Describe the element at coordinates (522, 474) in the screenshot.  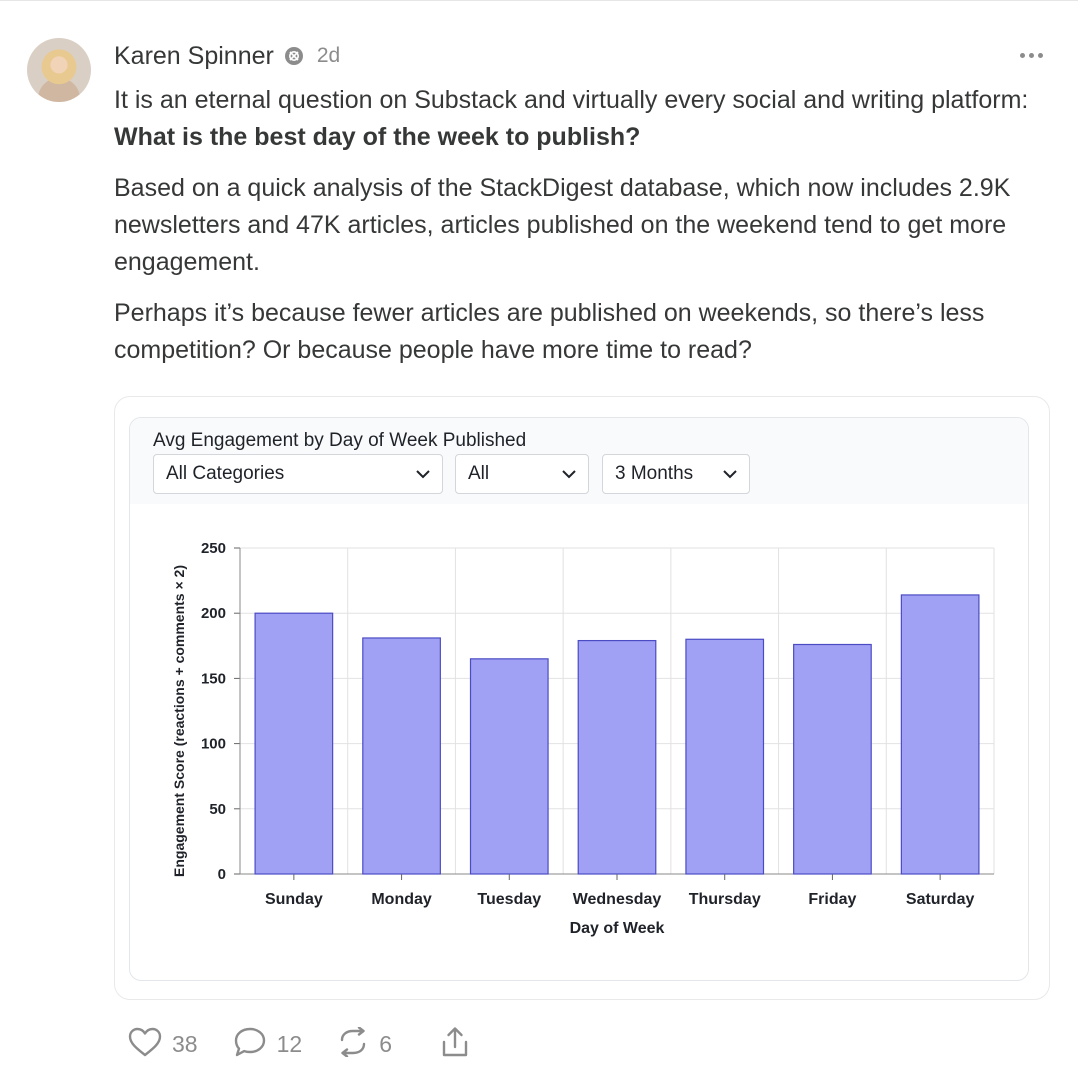
I see `scope-select: All` at that location.